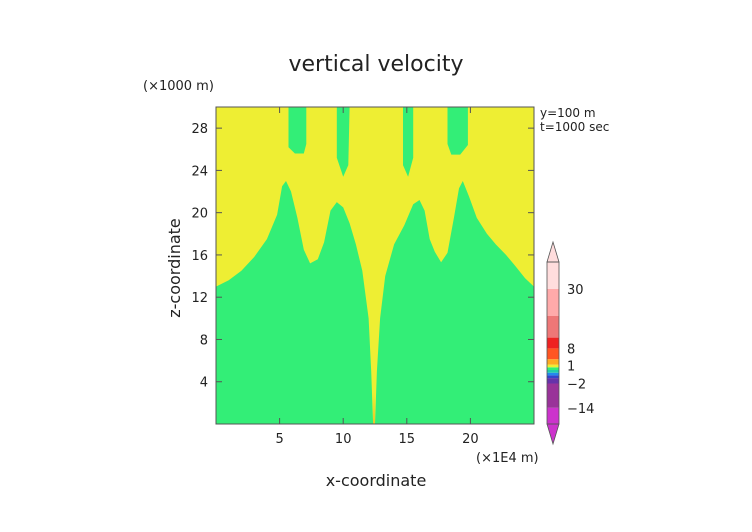  Describe the element at coordinates (204, 383) in the screenshot. I see `y-tick-label: 4` at that location.